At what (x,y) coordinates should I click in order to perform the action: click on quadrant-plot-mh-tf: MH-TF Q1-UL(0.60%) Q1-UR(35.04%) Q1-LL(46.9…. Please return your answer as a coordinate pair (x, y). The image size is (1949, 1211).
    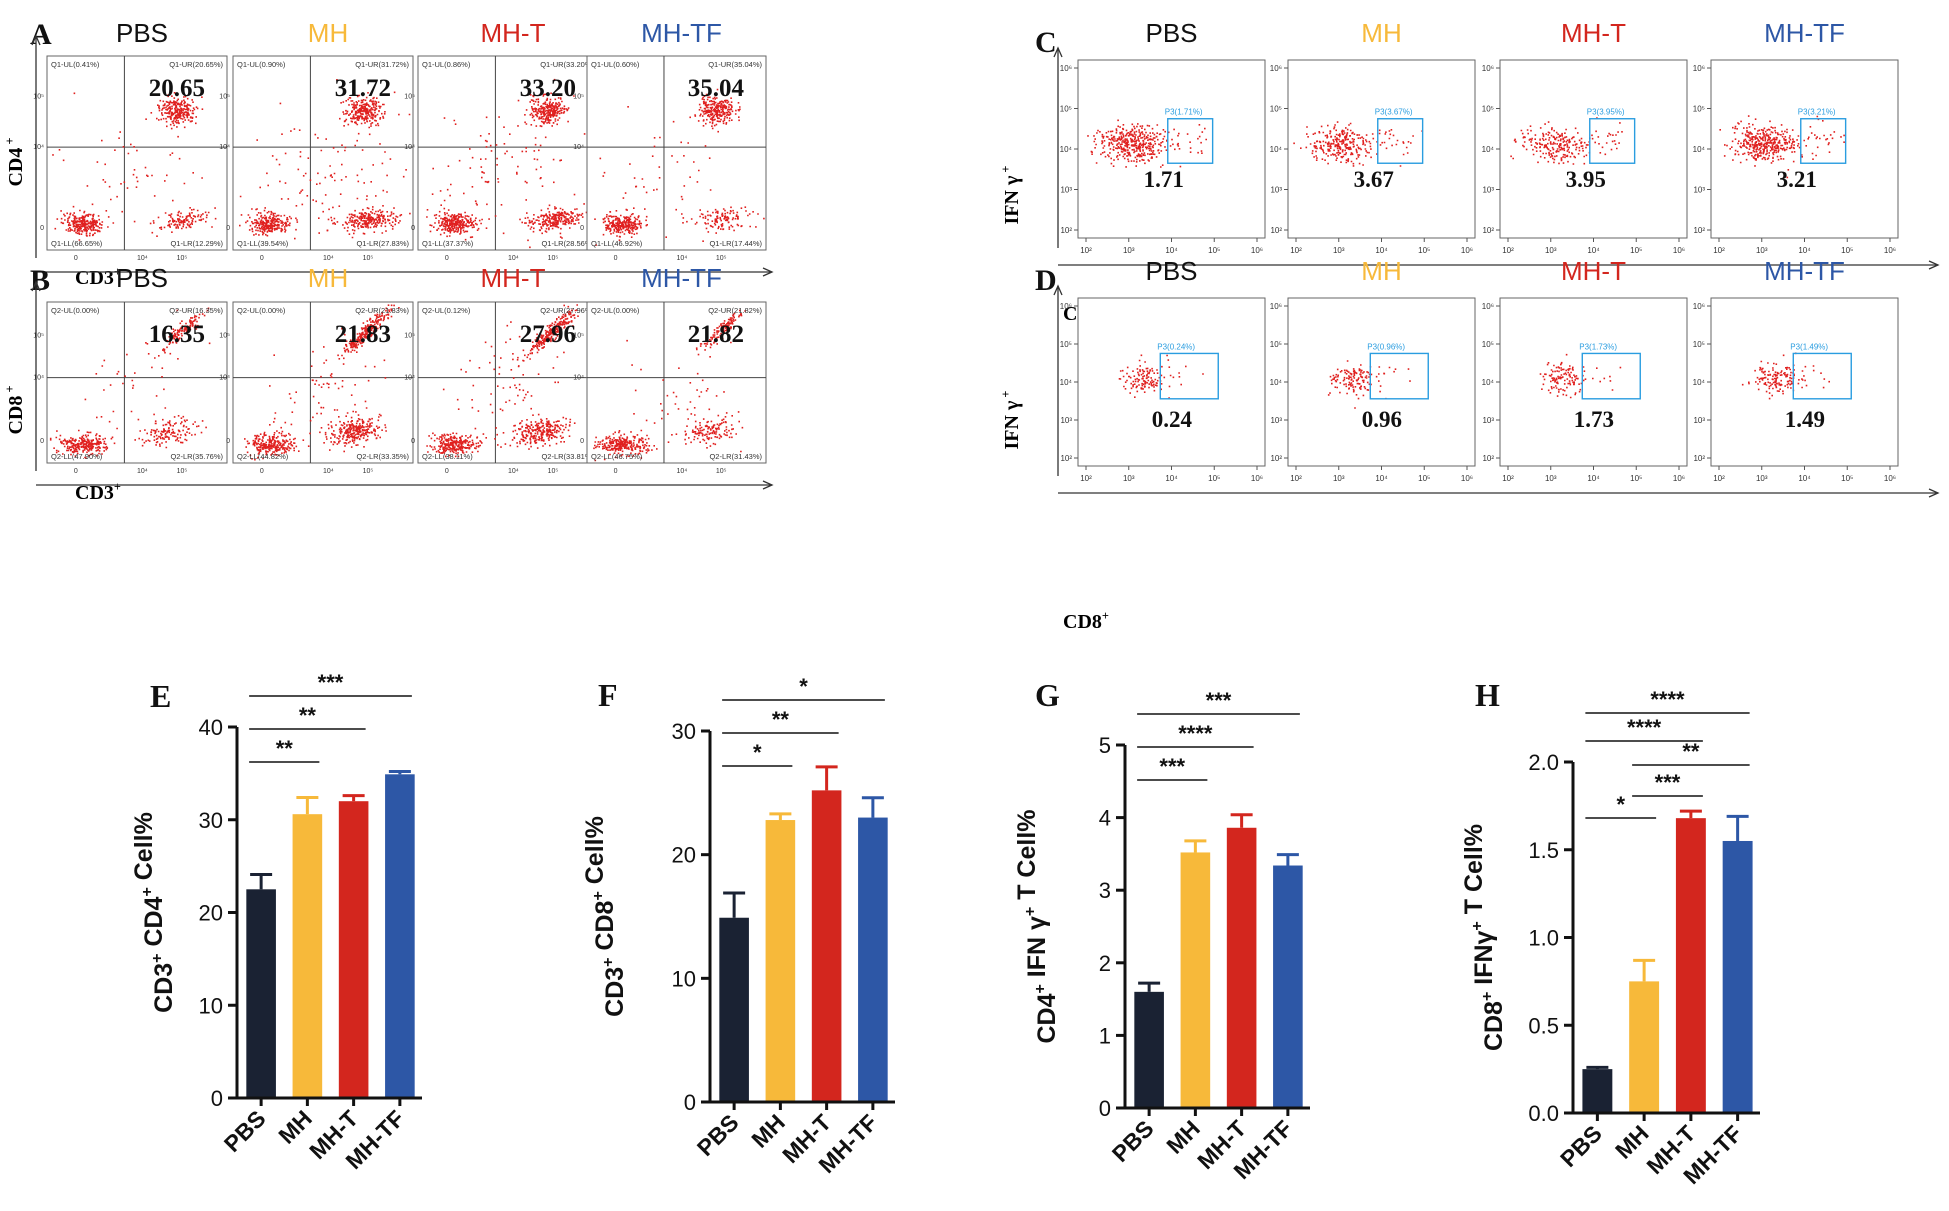
    Looking at the image, I should click on (670, 140).